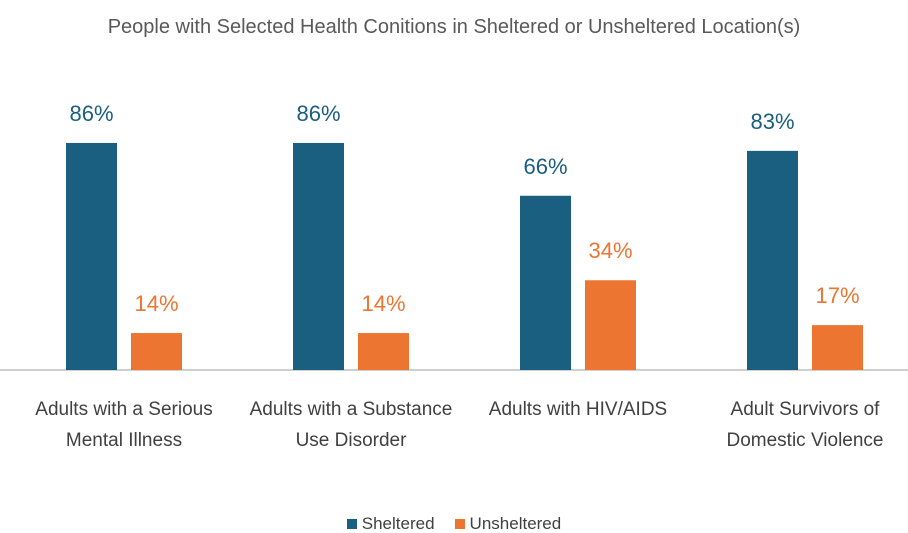 The image size is (908, 533). What do you see at coordinates (124, 425) in the screenshot?
I see `x-tick-label: Adults with a Serious Mental Illness` at bounding box center [124, 425].